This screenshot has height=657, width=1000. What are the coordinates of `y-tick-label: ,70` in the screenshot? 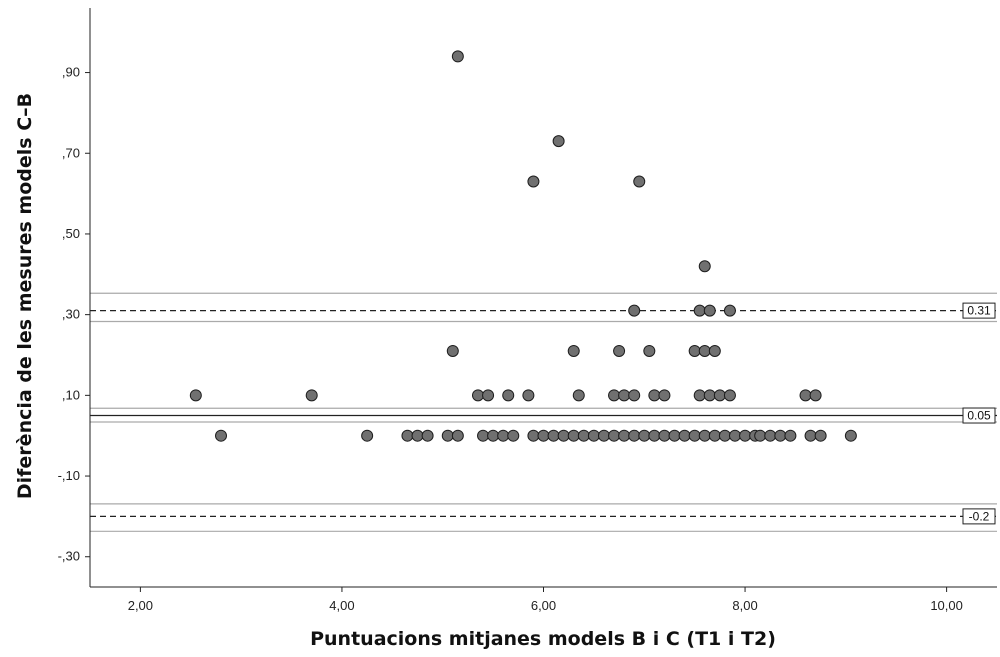 It's located at (71, 152).